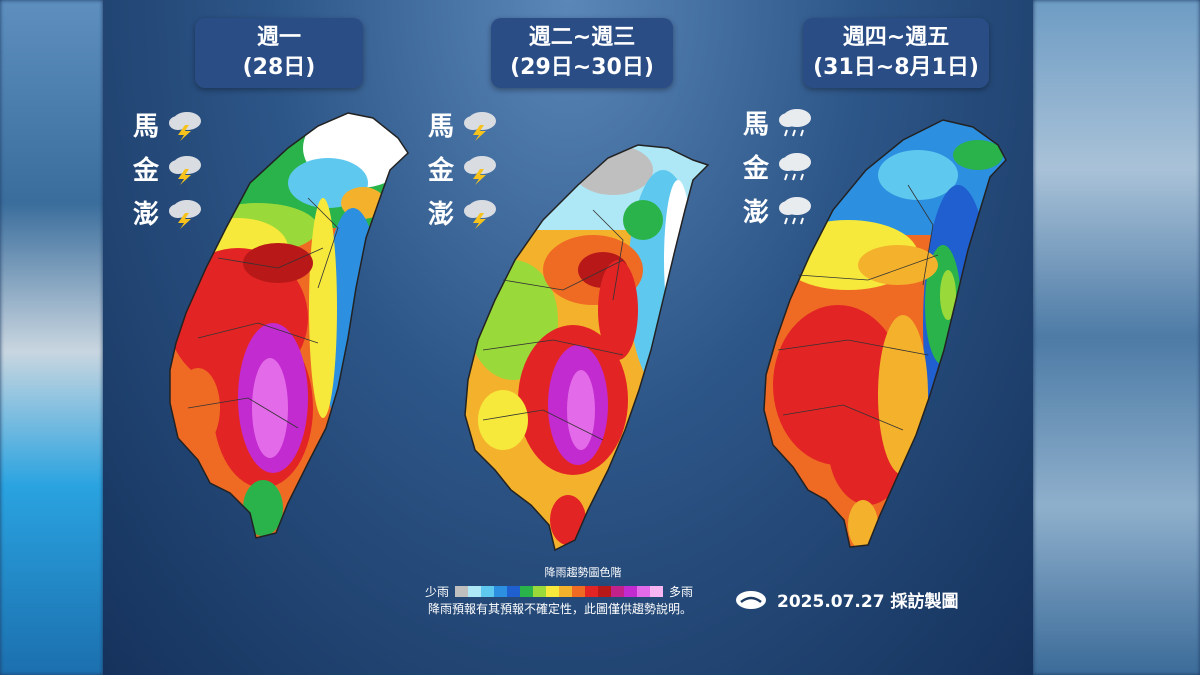  What do you see at coordinates (279, 53) in the screenshot?
I see `title-monday: 週一 (28日)` at bounding box center [279, 53].